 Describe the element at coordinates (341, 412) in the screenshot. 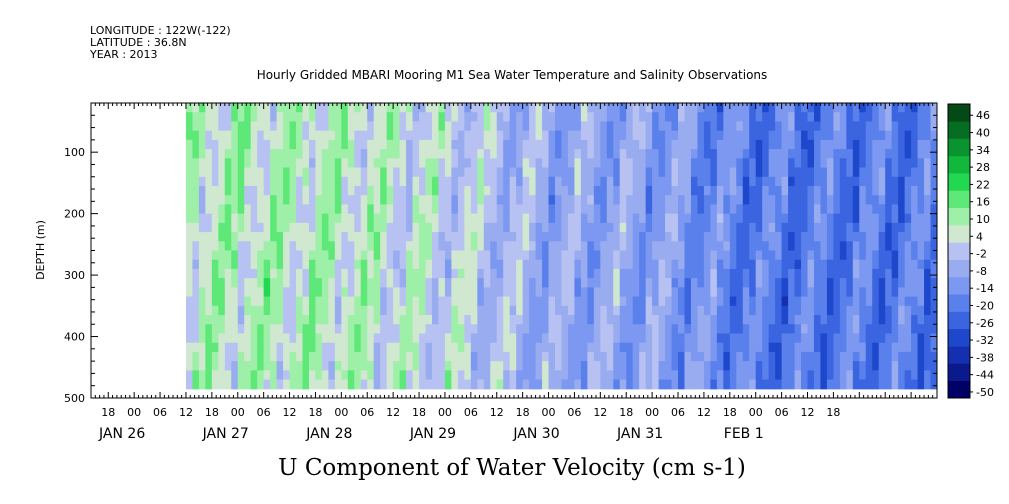

I see `x-tick-label: 00` at that location.